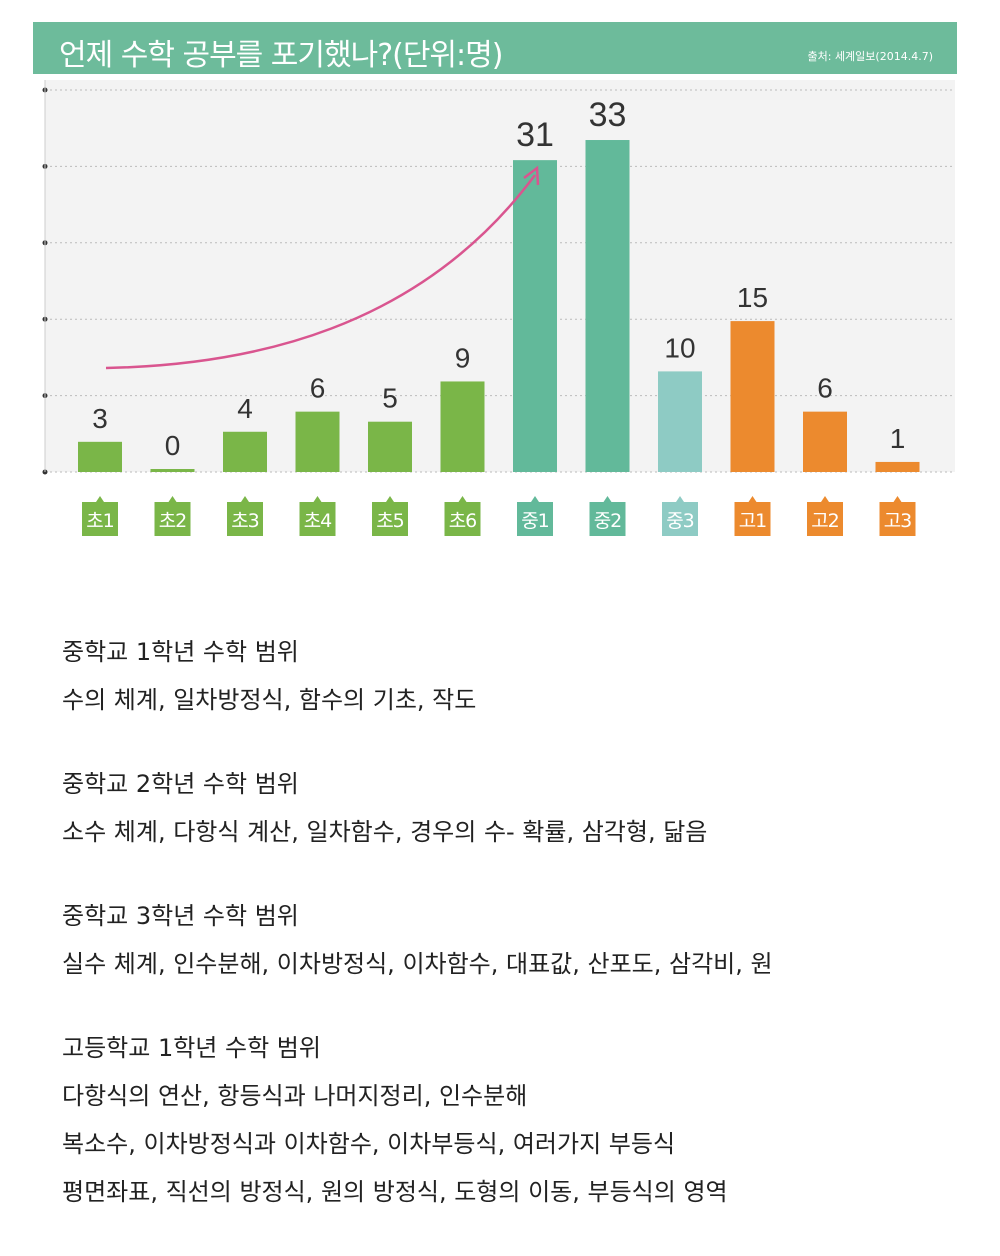 This screenshot has height=1256, width=1000. I want to click on trend-arrow, so click(321, 272).